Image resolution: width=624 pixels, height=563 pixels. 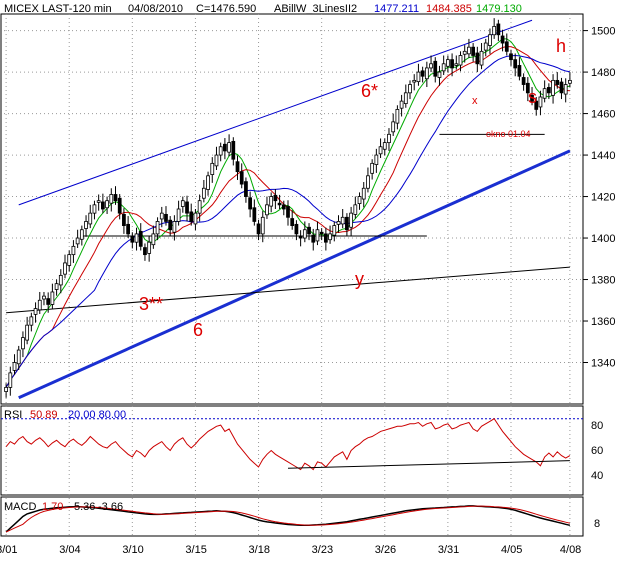 What do you see at coordinates (369, 91) in the screenshot?
I see `annotation-6-star: 6*` at bounding box center [369, 91].